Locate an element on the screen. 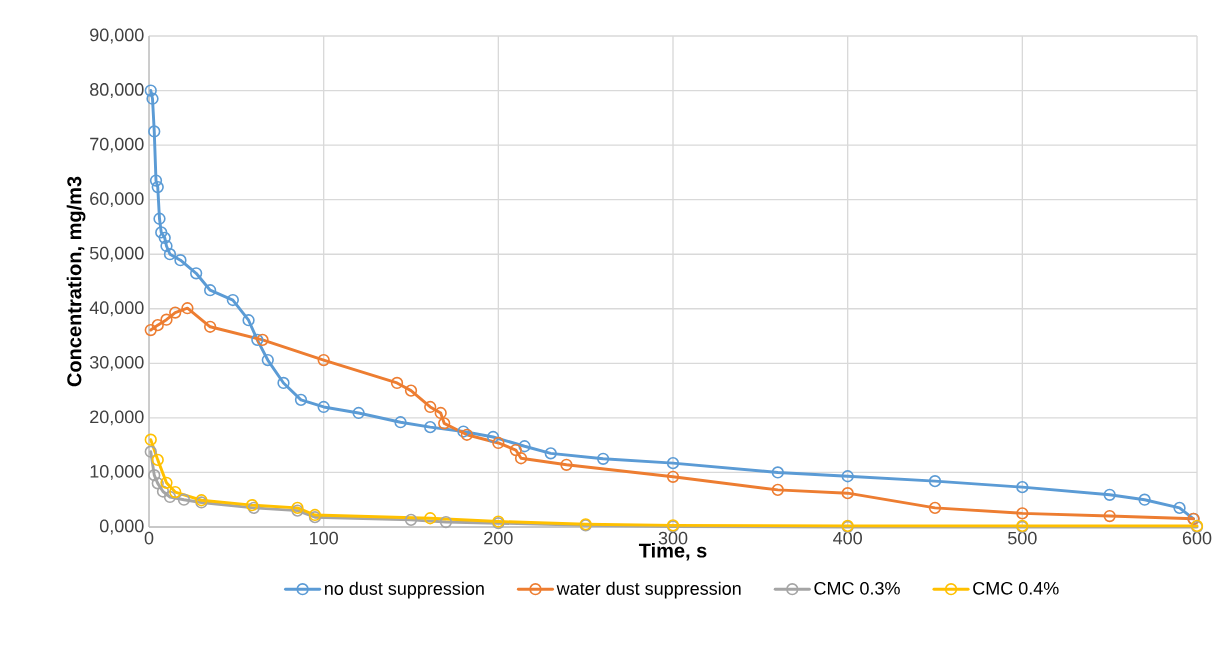 This screenshot has width=1230, height=648. y-tick-label: 80,000 is located at coordinates (117, 90).